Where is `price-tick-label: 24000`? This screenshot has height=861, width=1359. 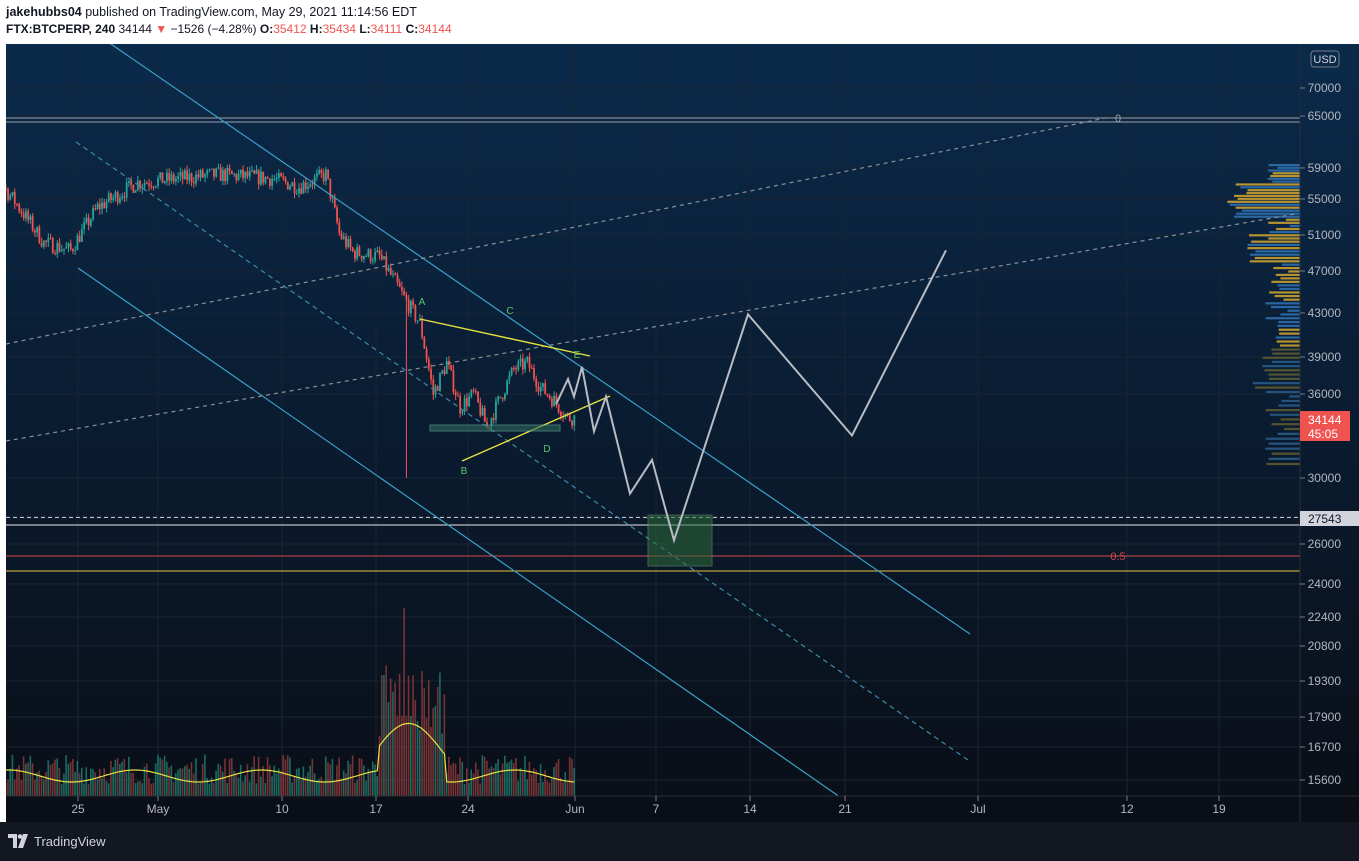 price-tick-label: 24000 is located at coordinates (1325, 584).